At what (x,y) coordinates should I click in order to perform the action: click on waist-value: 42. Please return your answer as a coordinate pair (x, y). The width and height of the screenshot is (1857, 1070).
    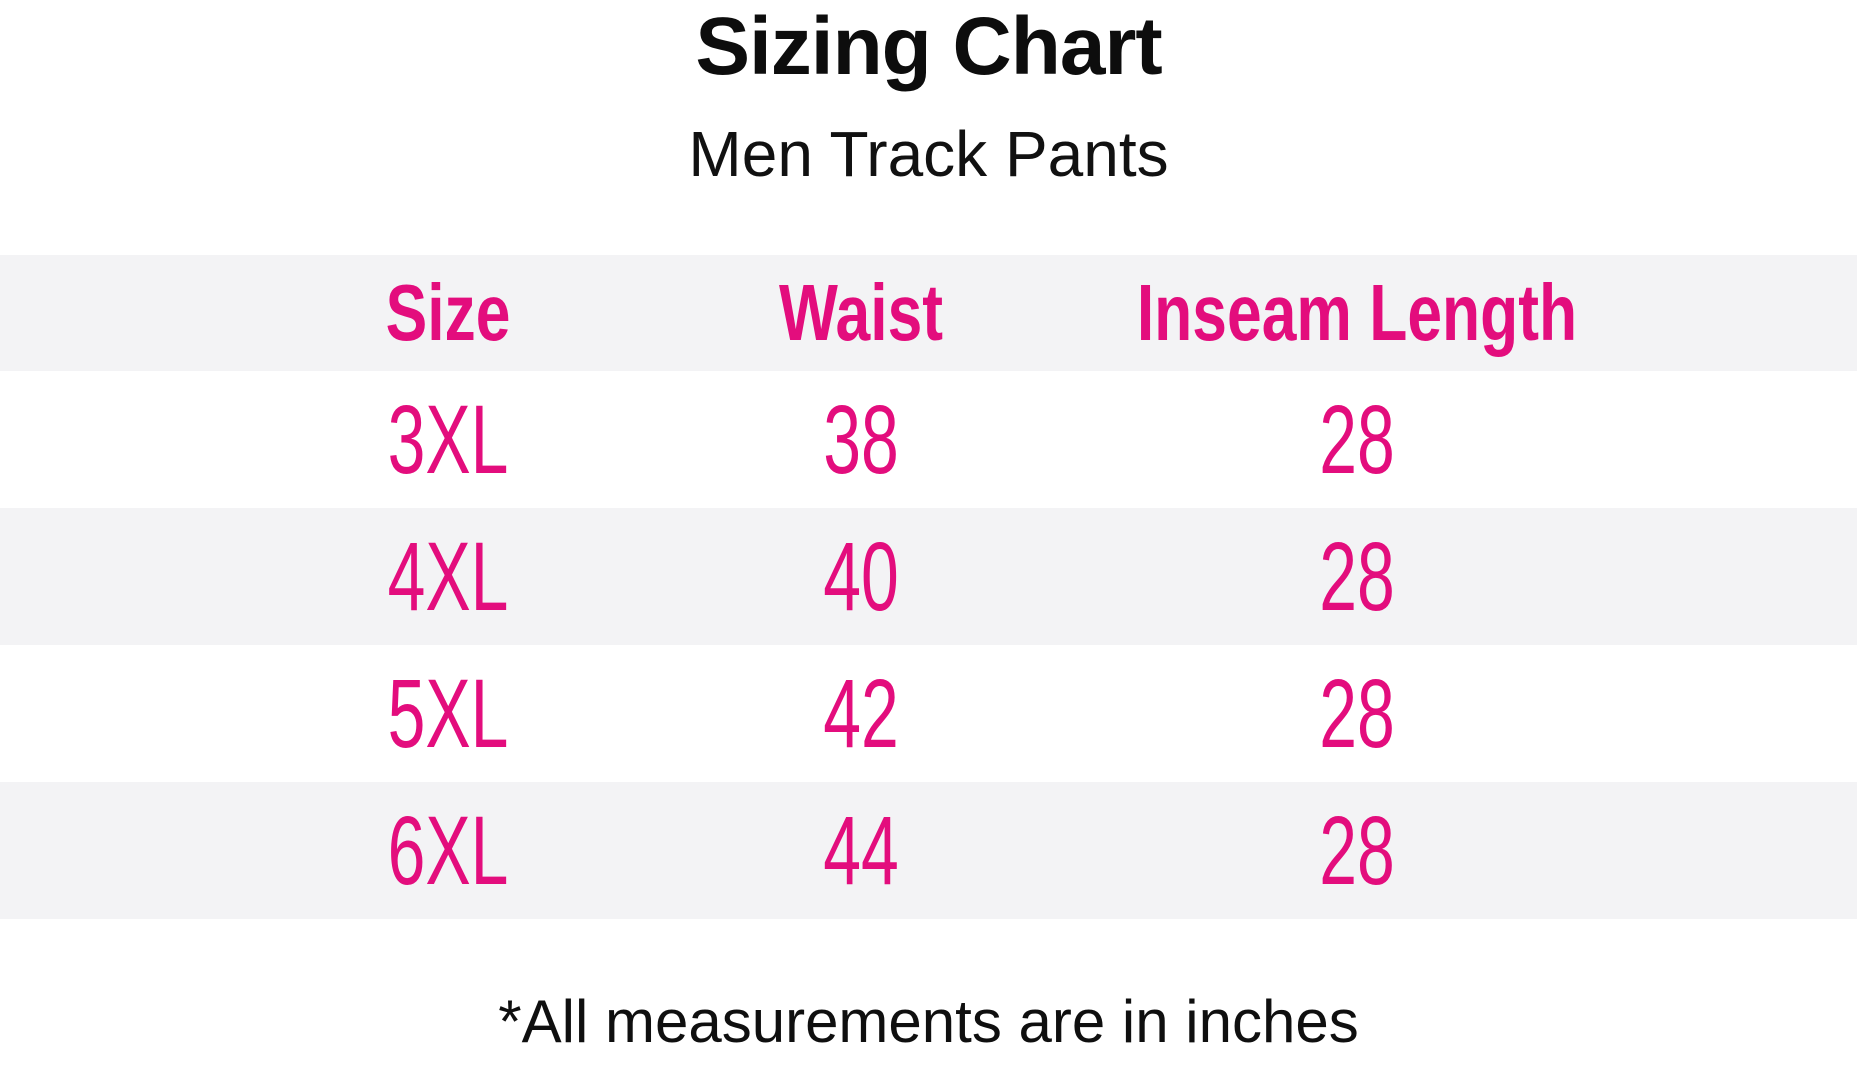
    Looking at the image, I should click on (861, 713).